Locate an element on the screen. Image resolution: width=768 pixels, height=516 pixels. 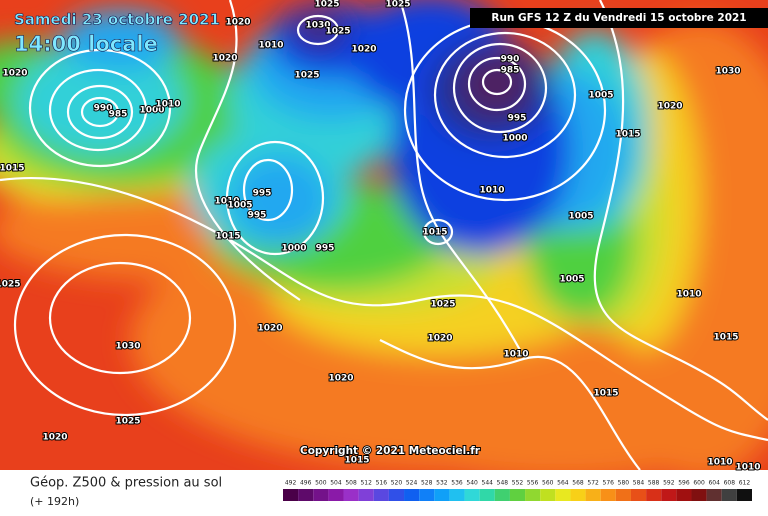
run-box is located at coordinates (619, 18).